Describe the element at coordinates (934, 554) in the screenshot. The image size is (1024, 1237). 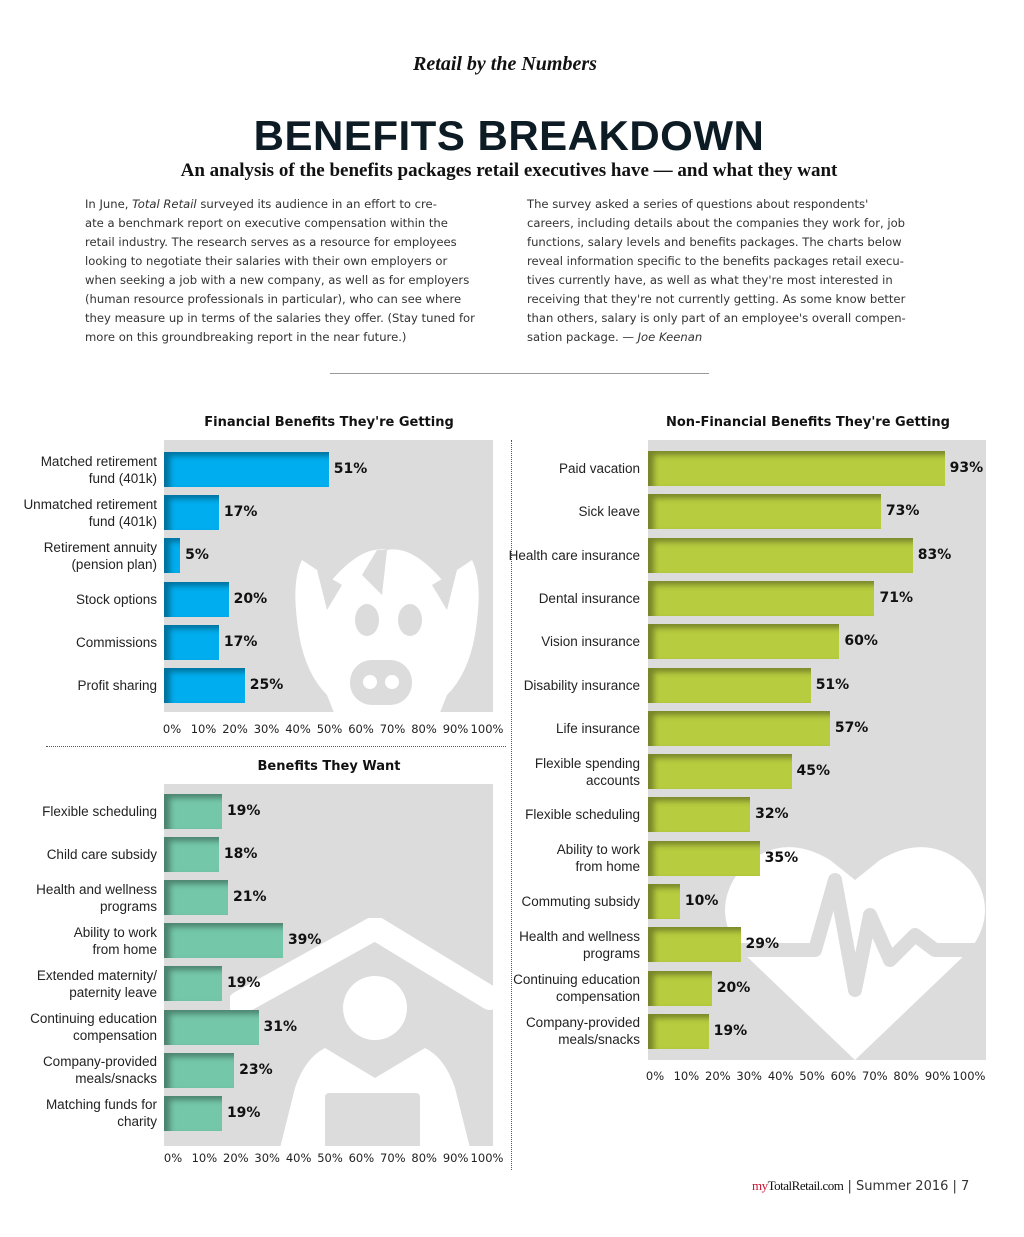
I see `data-label: 83%` at that location.